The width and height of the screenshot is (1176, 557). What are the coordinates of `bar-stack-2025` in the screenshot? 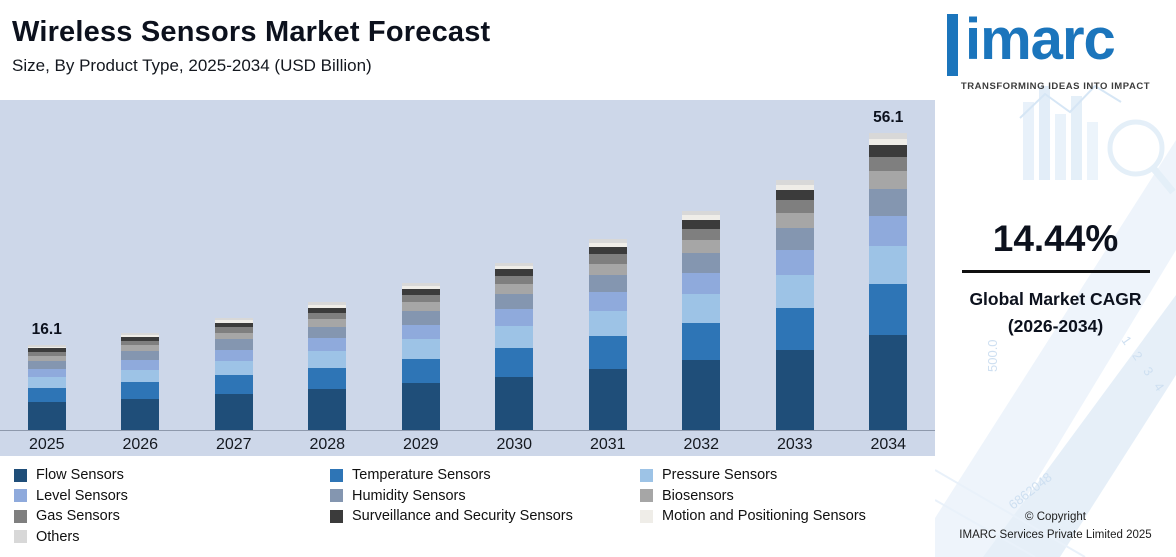 It's located at (46, 387).